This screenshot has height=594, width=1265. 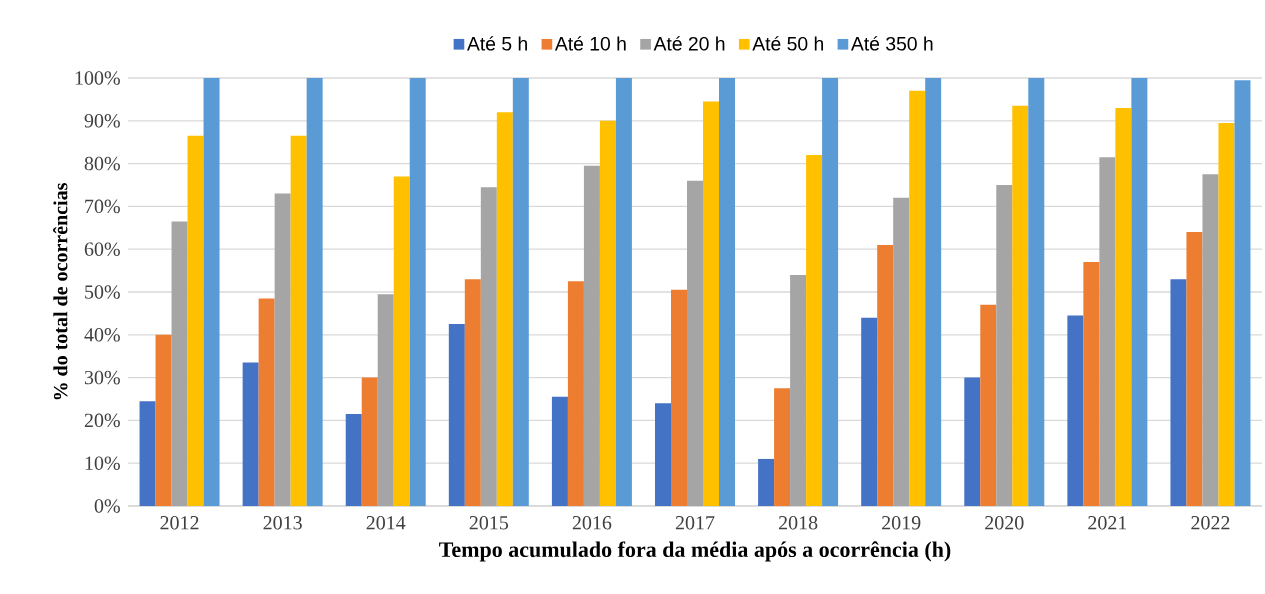 I want to click on y-tick-label: 90%, so click(x=102, y=121).